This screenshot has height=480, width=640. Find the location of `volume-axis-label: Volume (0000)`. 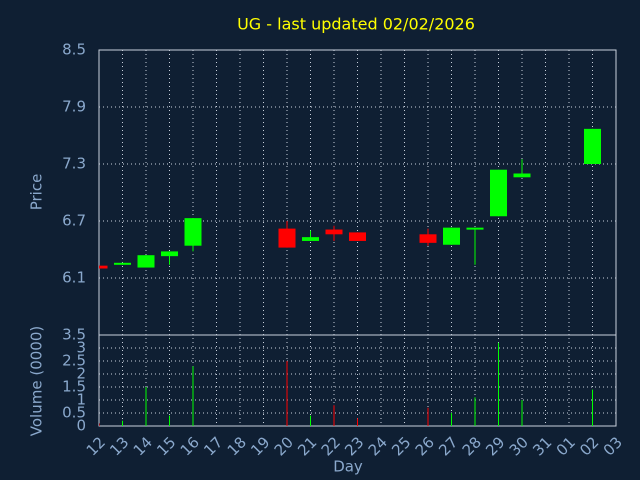

volume-axis-label: Volume (0000) is located at coordinates (37, 381).